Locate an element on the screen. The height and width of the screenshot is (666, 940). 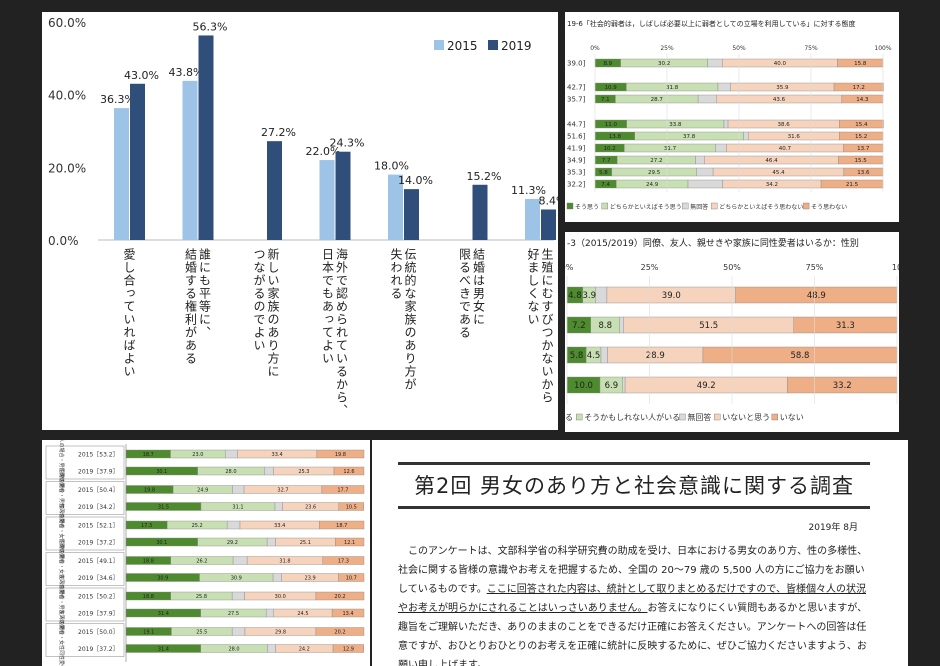
title-rule-top is located at coordinates (634, 463).